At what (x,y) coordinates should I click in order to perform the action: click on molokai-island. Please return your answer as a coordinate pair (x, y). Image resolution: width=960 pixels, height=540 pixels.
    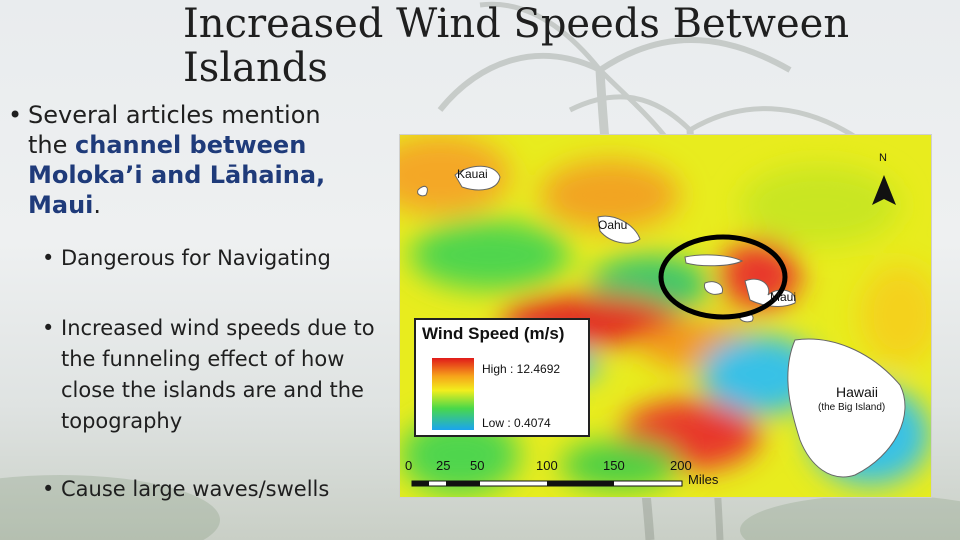
    Looking at the image, I should click on (714, 260).